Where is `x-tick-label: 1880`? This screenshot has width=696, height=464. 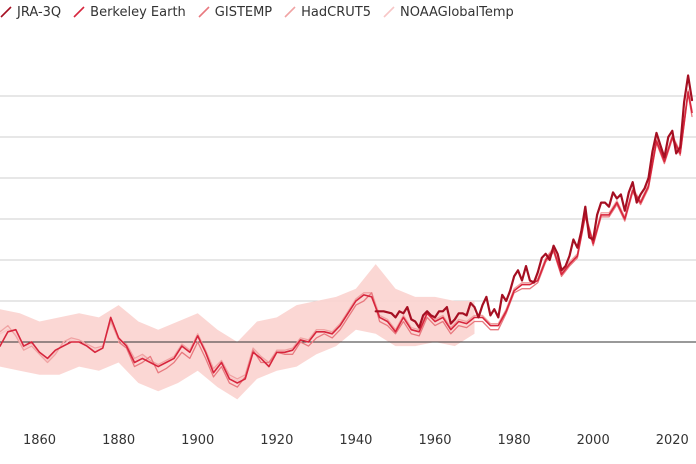 x-tick-label: 1880 is located at coordinates (118, 440).